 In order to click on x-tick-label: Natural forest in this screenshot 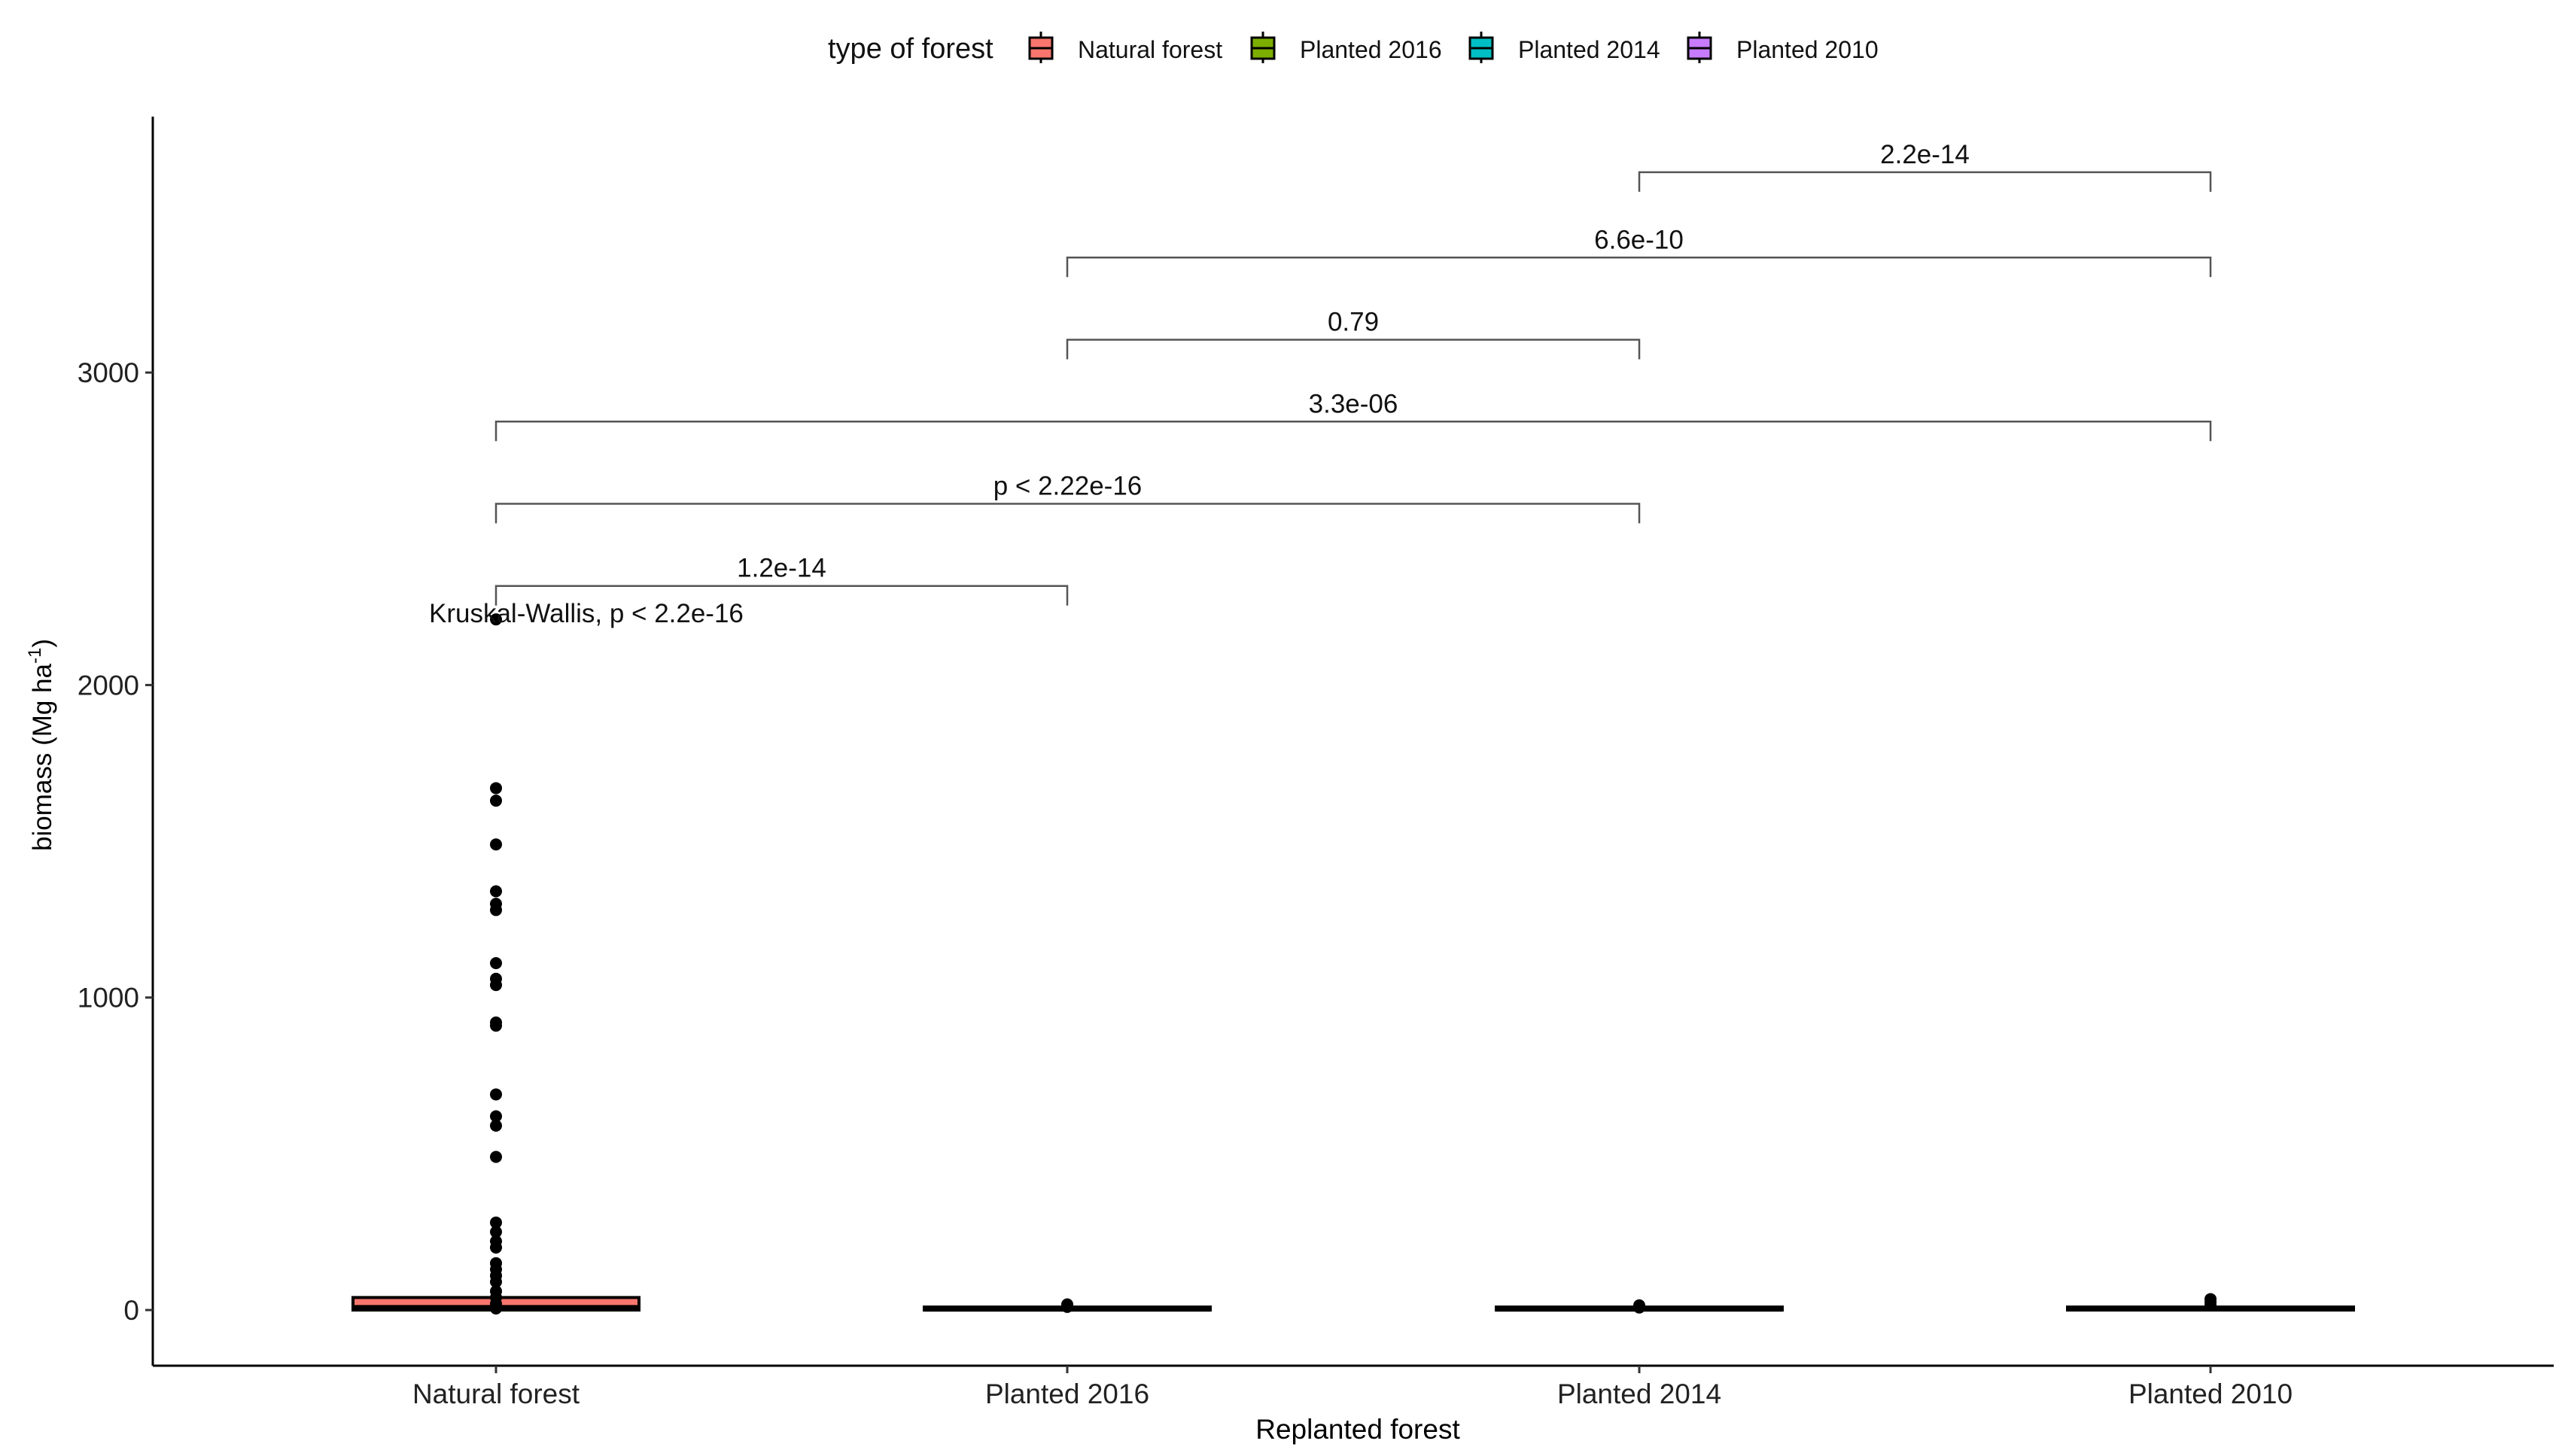, I will do `click(496, 1393)`.